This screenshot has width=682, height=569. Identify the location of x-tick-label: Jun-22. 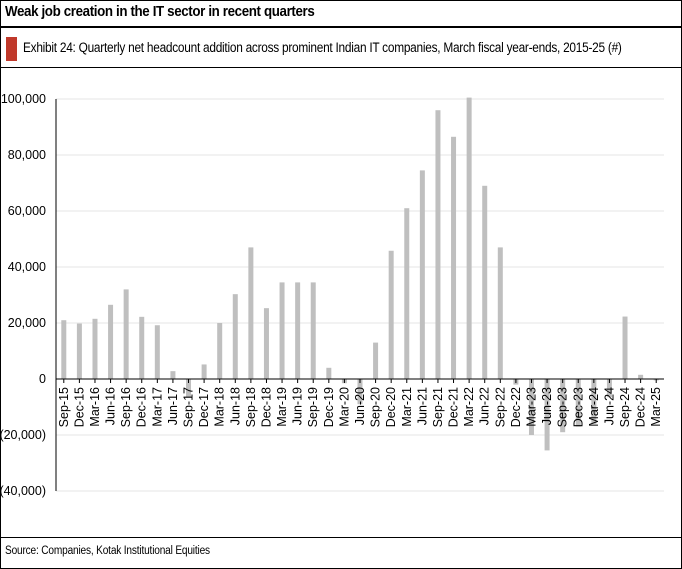
(485, 406).